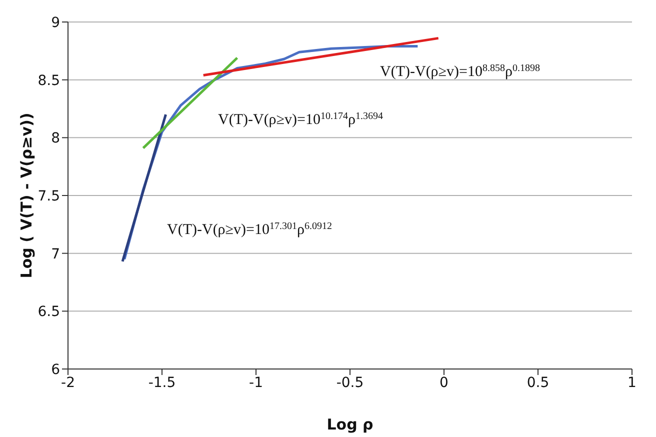  I want to click on y-tick-label: 6, so click(55, 370).